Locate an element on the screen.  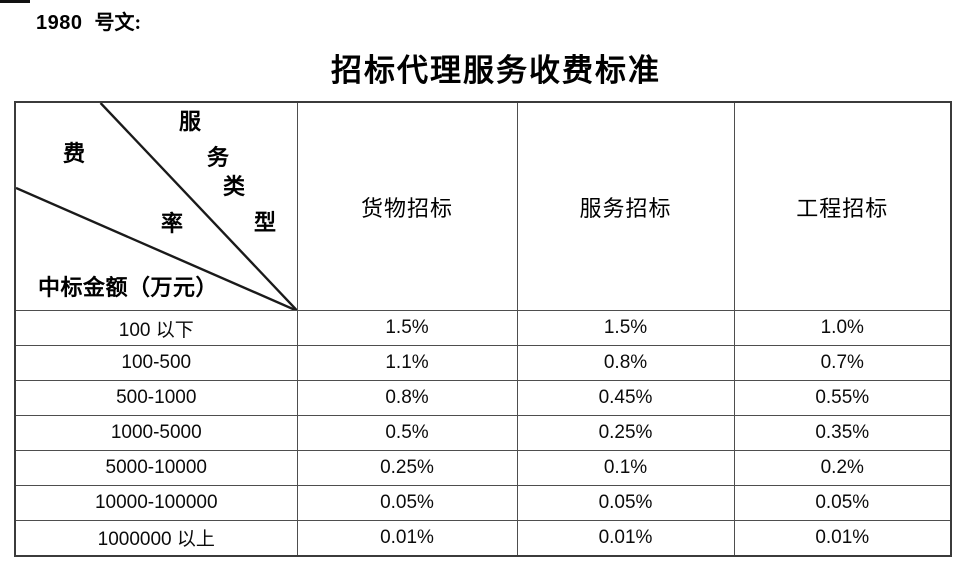
corner-label-fee-rate-char: 费 is located at coordinates (74, 153).